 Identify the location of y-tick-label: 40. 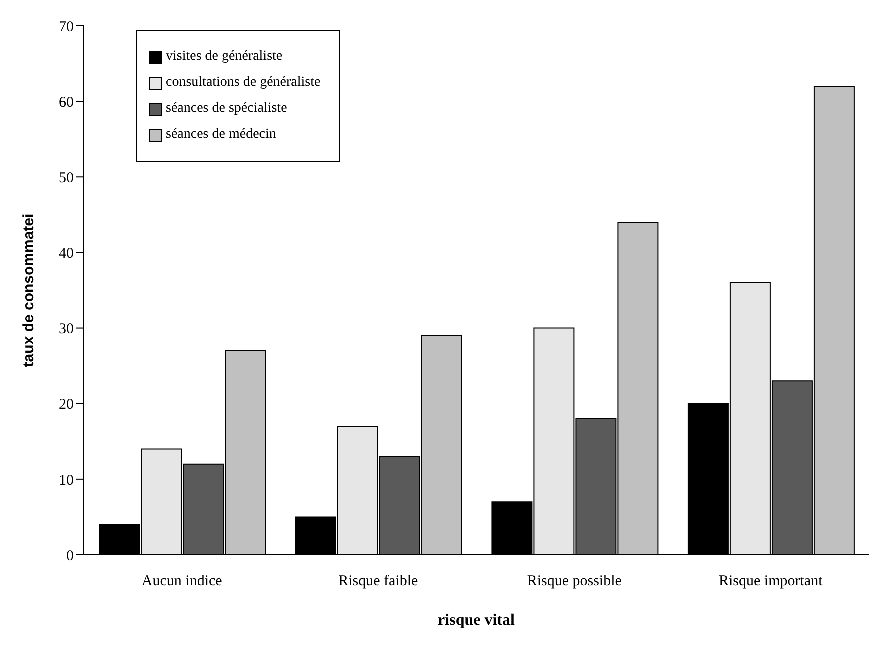
(66, 254).